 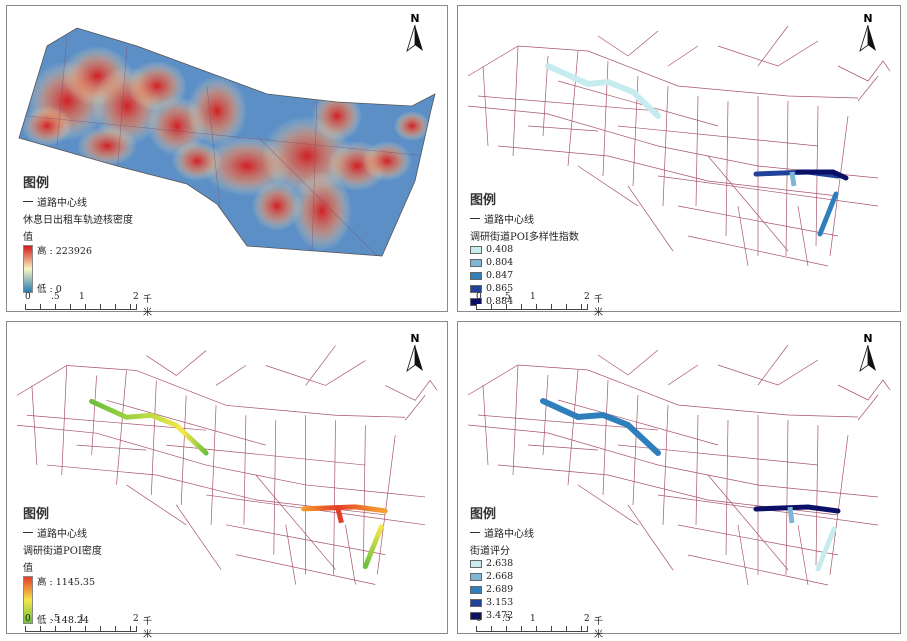 What do you see at coordinates (63, 620) in the screenshot?
I see `low-label: 低 : 148.24` at bounding box center [63, 620].